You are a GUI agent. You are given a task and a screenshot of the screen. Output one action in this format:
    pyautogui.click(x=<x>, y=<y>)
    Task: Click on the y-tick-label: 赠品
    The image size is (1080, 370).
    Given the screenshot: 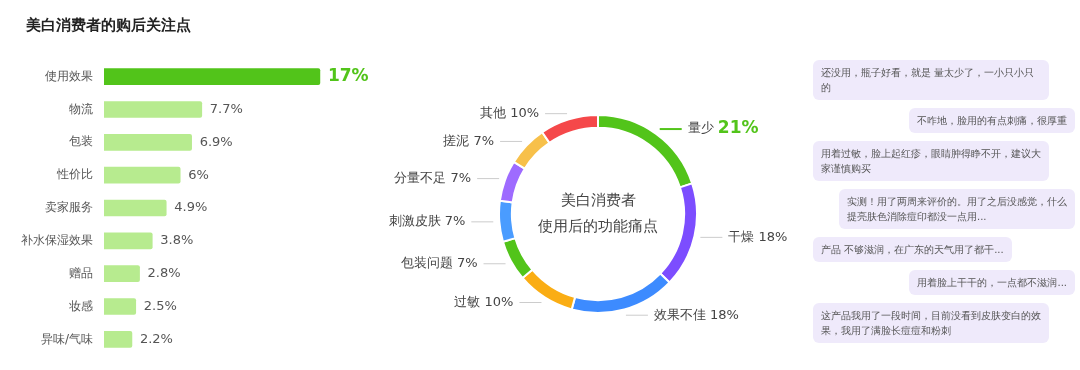 What is the action you would take?
    pyautogui.click(x=81, y=272)
    